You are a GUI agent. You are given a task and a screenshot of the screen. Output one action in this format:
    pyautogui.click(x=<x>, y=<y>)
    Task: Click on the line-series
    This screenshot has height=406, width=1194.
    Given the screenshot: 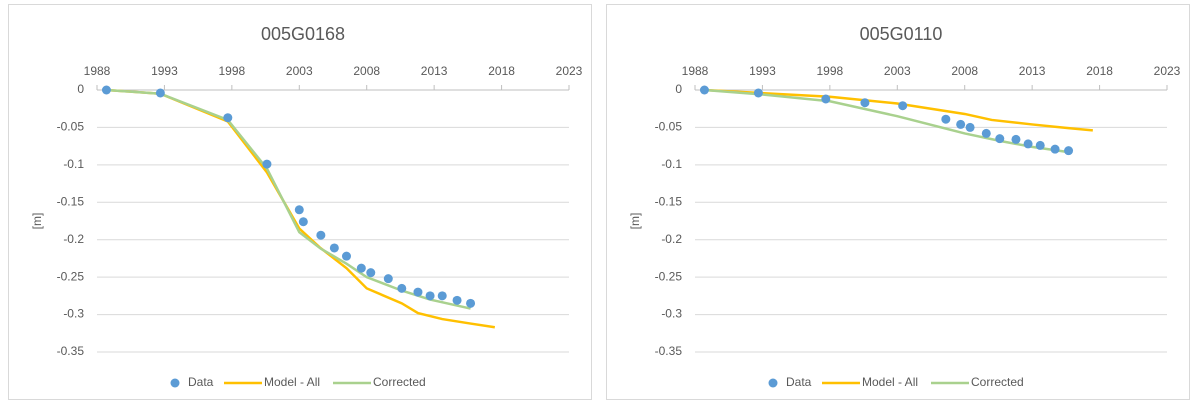 What is the action you would take?
    pyautogui.click(x=898, y=110)
    